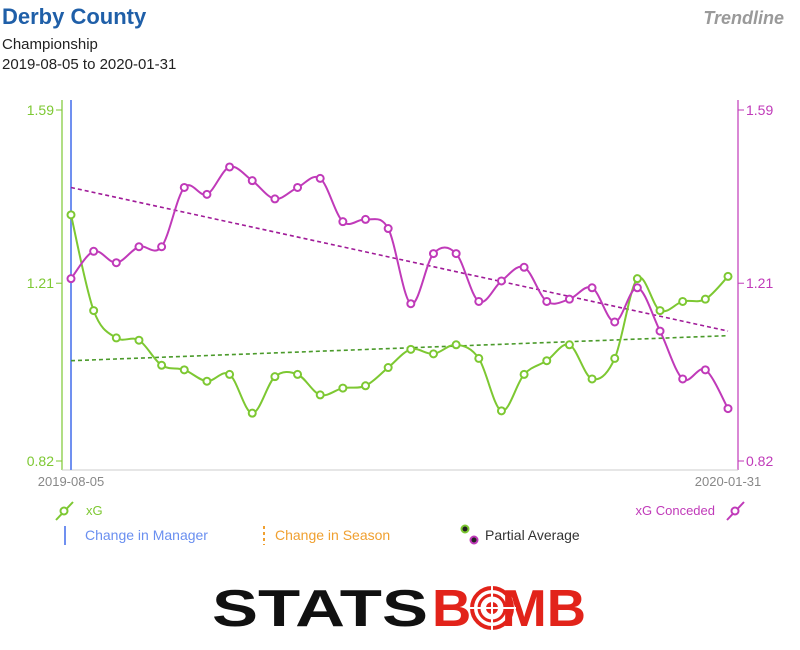 The width and height of the screenshot is (800, 650). I want to click on manager-legend-label: Change in Manager, so click(146, 535).